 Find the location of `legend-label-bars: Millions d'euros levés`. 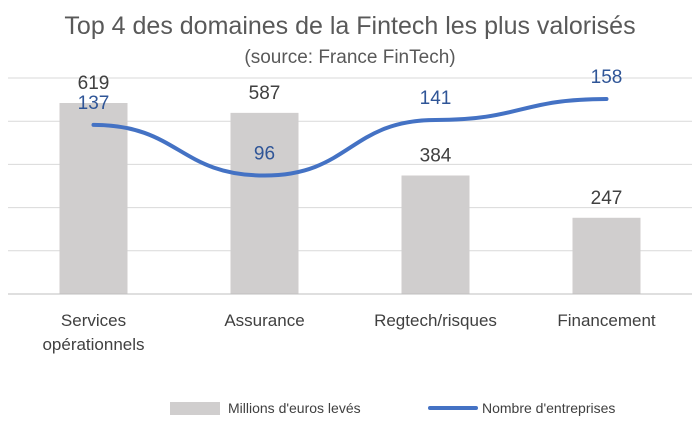

legend-label-bars: Millions d'euros levés is located at coordinates (294, 408).